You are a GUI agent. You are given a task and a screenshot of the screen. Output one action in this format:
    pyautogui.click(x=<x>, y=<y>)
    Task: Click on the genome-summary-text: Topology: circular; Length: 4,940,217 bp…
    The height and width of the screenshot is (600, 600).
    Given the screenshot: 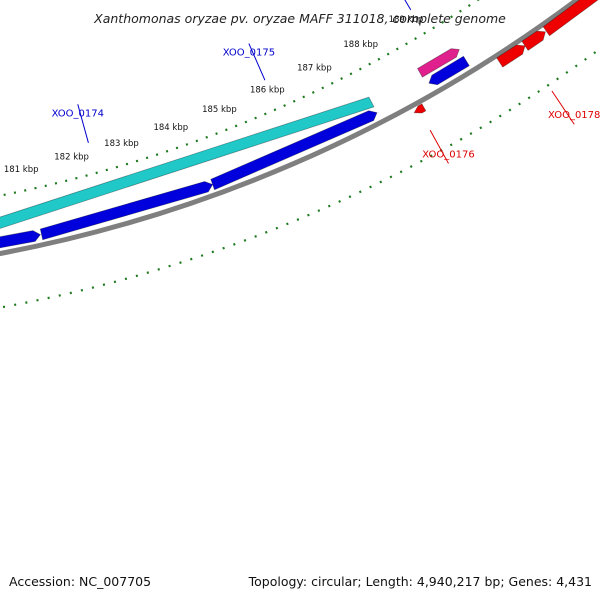 What is the action you would take?
    pyautogui.click(x=420, y=581)
    